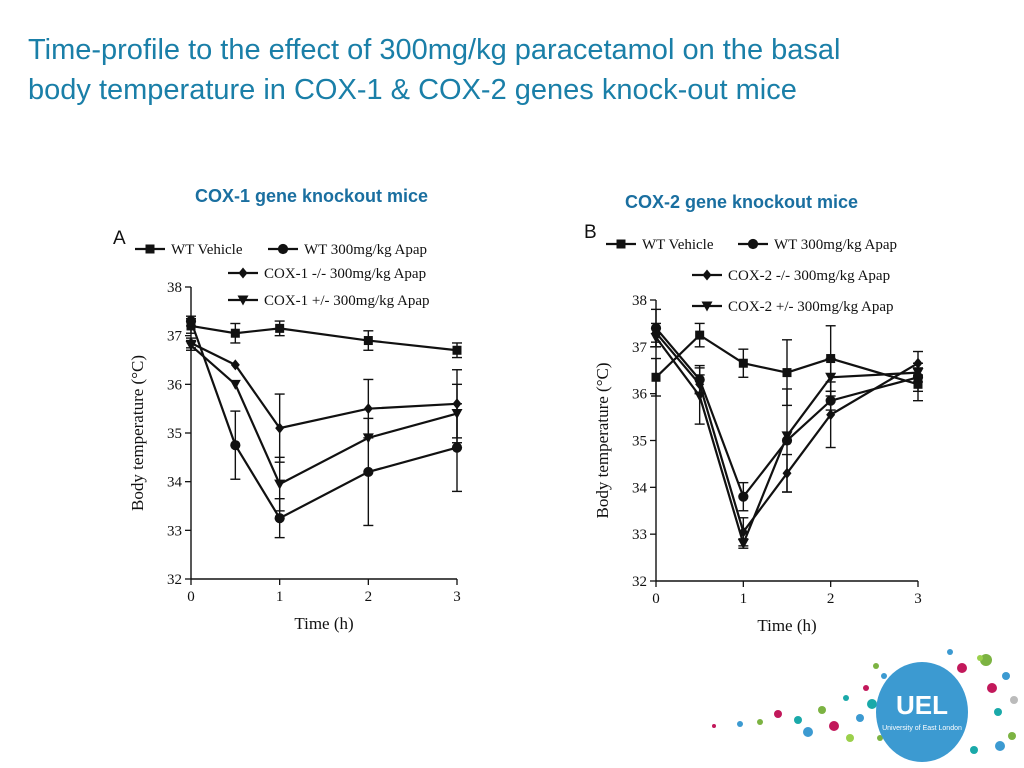 The height and width of the screenshot is (768, 1024). Describe the element at coordinates (640, 348) in the screenshot. I see `y-tick-label: 37` at that location.